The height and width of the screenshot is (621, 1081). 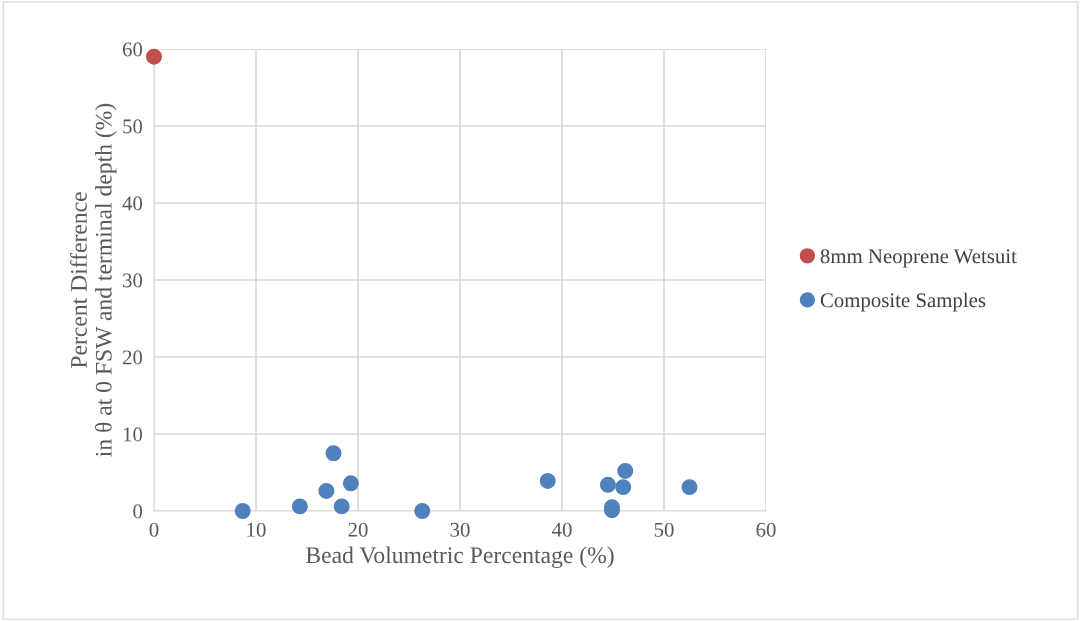 What do you see at coordinates (358, 529) in the screenshot?
I see `x-tick-label: 20` at bounding box center [358, 529].